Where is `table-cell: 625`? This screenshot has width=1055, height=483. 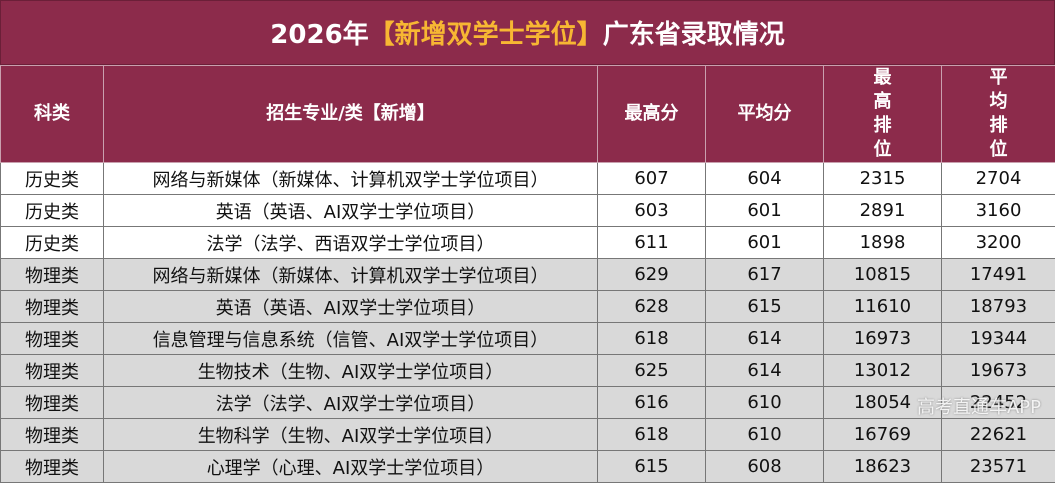
table-cell: 625 is located at coordinates (652, 371).